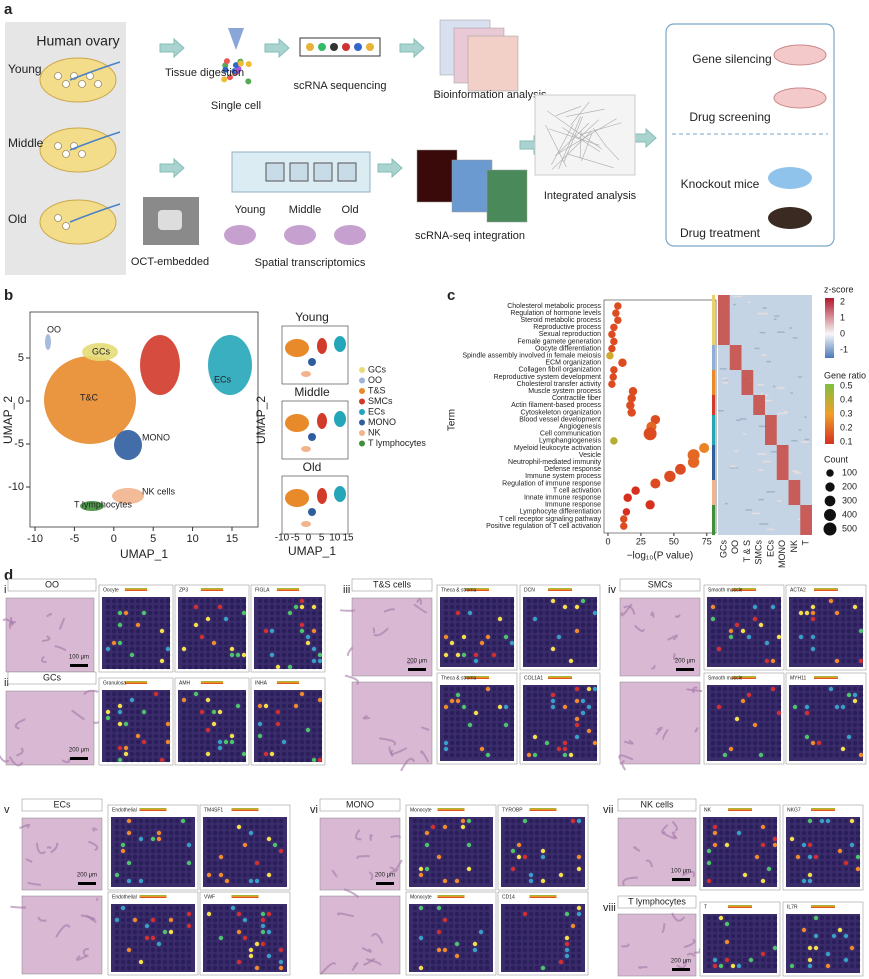  I want to click on legend-tick: 2, so click(842, 301).